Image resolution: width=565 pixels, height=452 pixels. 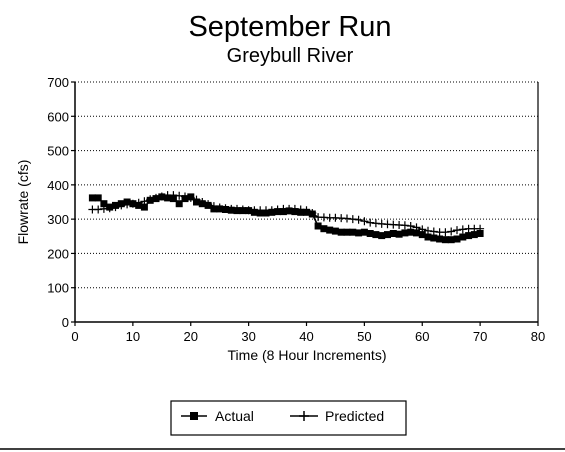 I want to click on chart-subtitle: Greybull River, so click(x=290, y=56).